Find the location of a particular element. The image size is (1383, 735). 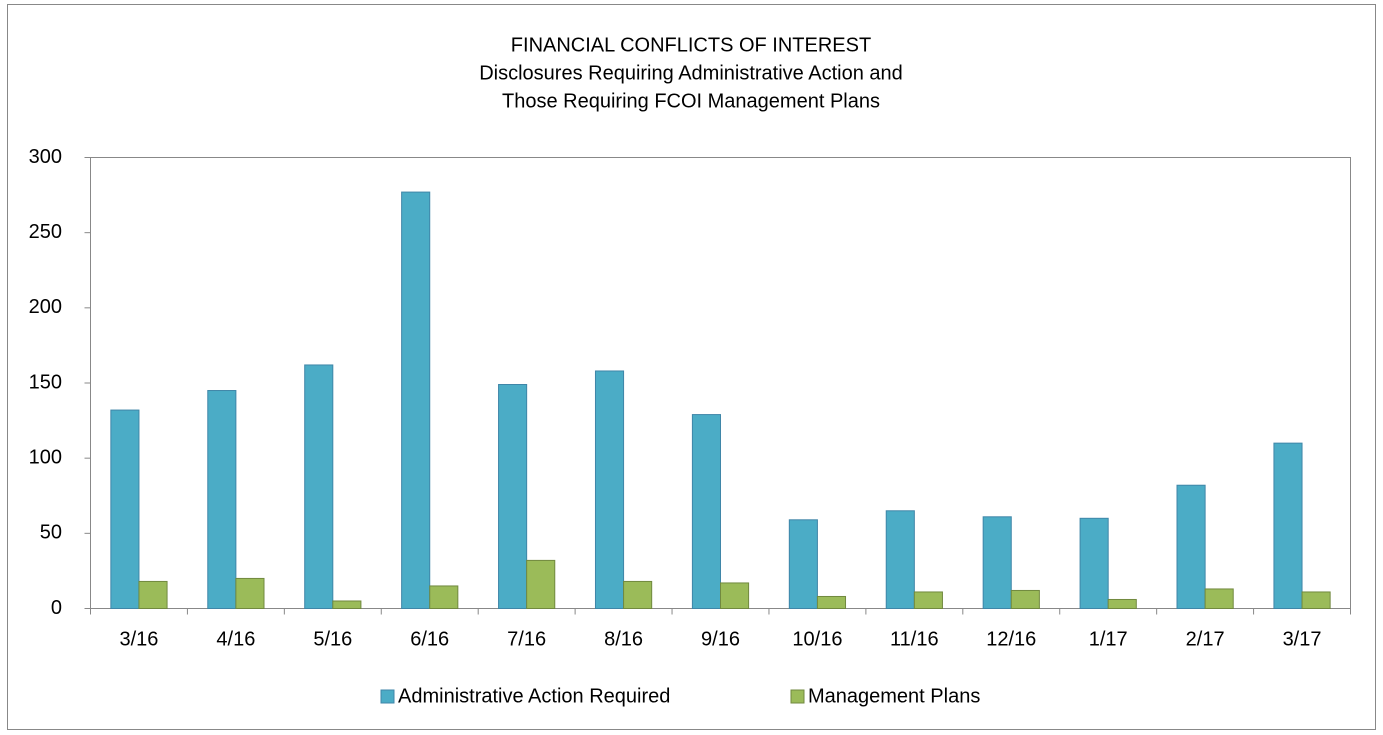

x-tick-label: 3/17 is located at coordinates (1302, 639).